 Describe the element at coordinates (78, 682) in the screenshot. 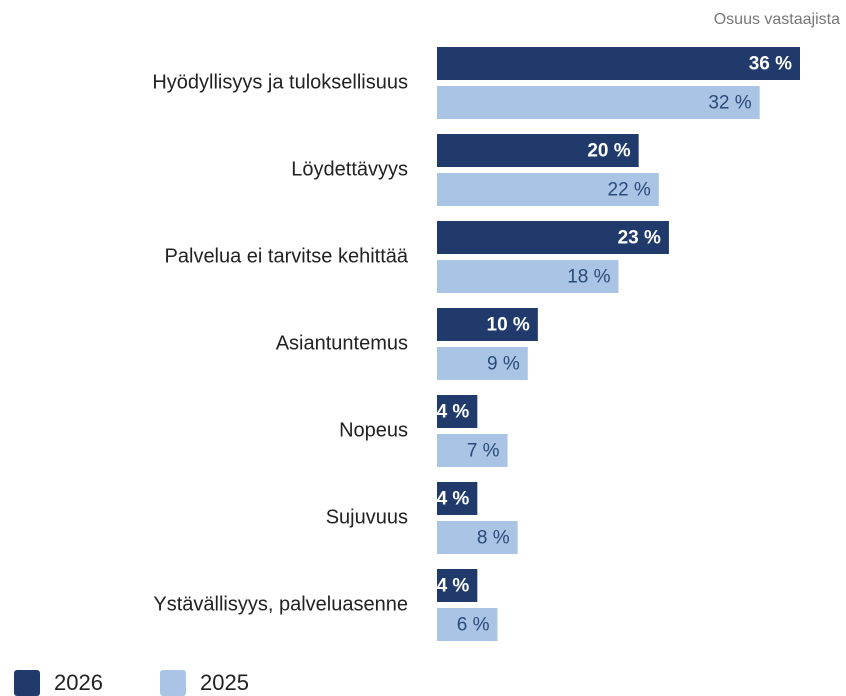

I see `legend-label: 2026` at that location.